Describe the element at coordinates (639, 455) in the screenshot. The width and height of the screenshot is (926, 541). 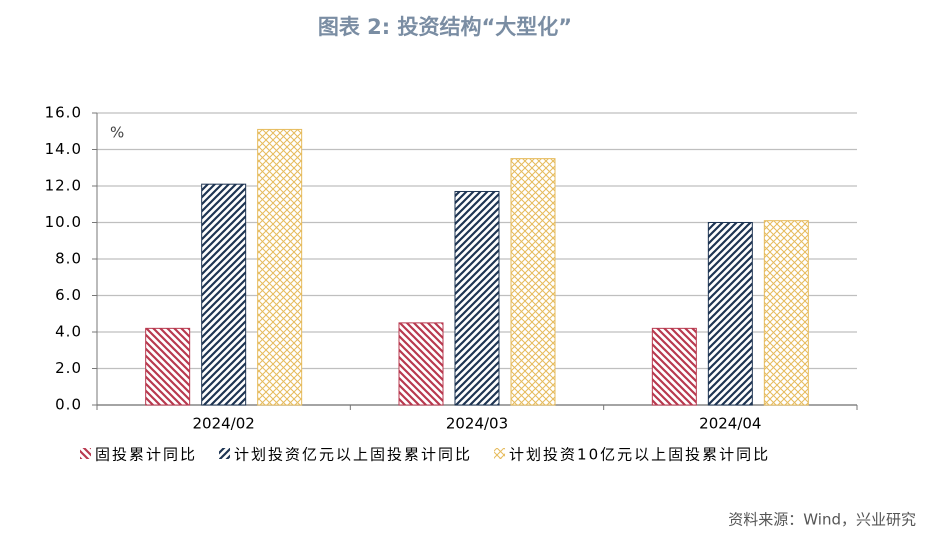
I see `legend-label: 计划投资10亿元以上固投累计同比` at that location.